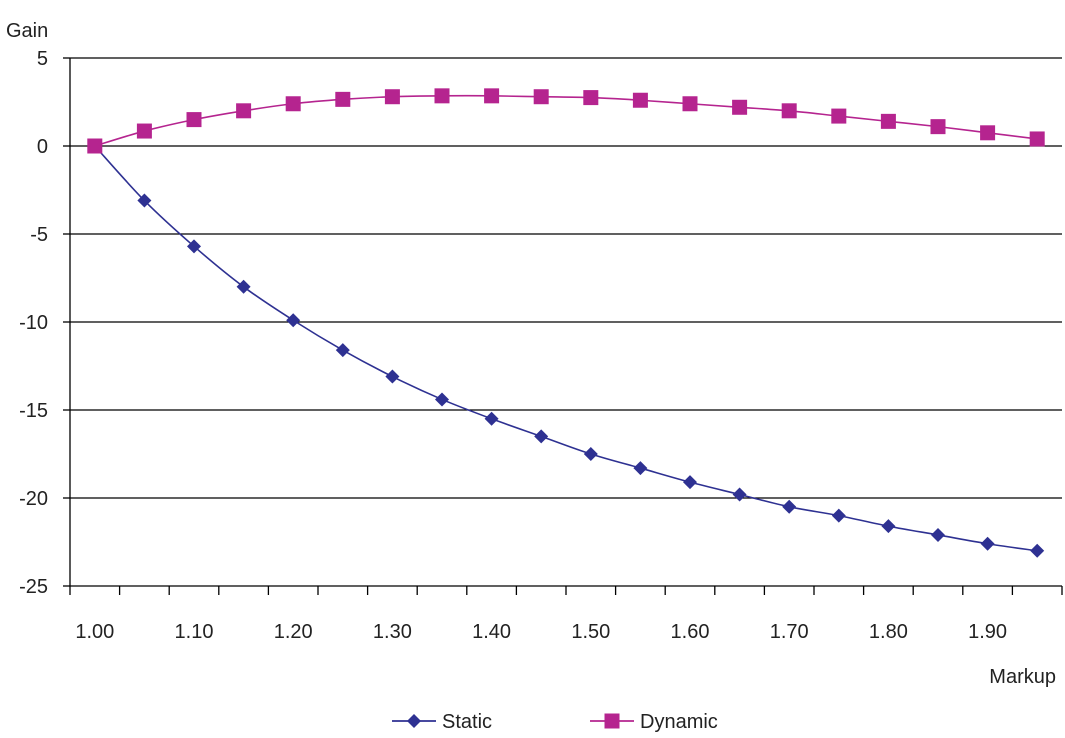  What do you see at coordinates (39, 235) in the screenshot?
I see `y-tick-label: -5` at bounding box center [39, 235].